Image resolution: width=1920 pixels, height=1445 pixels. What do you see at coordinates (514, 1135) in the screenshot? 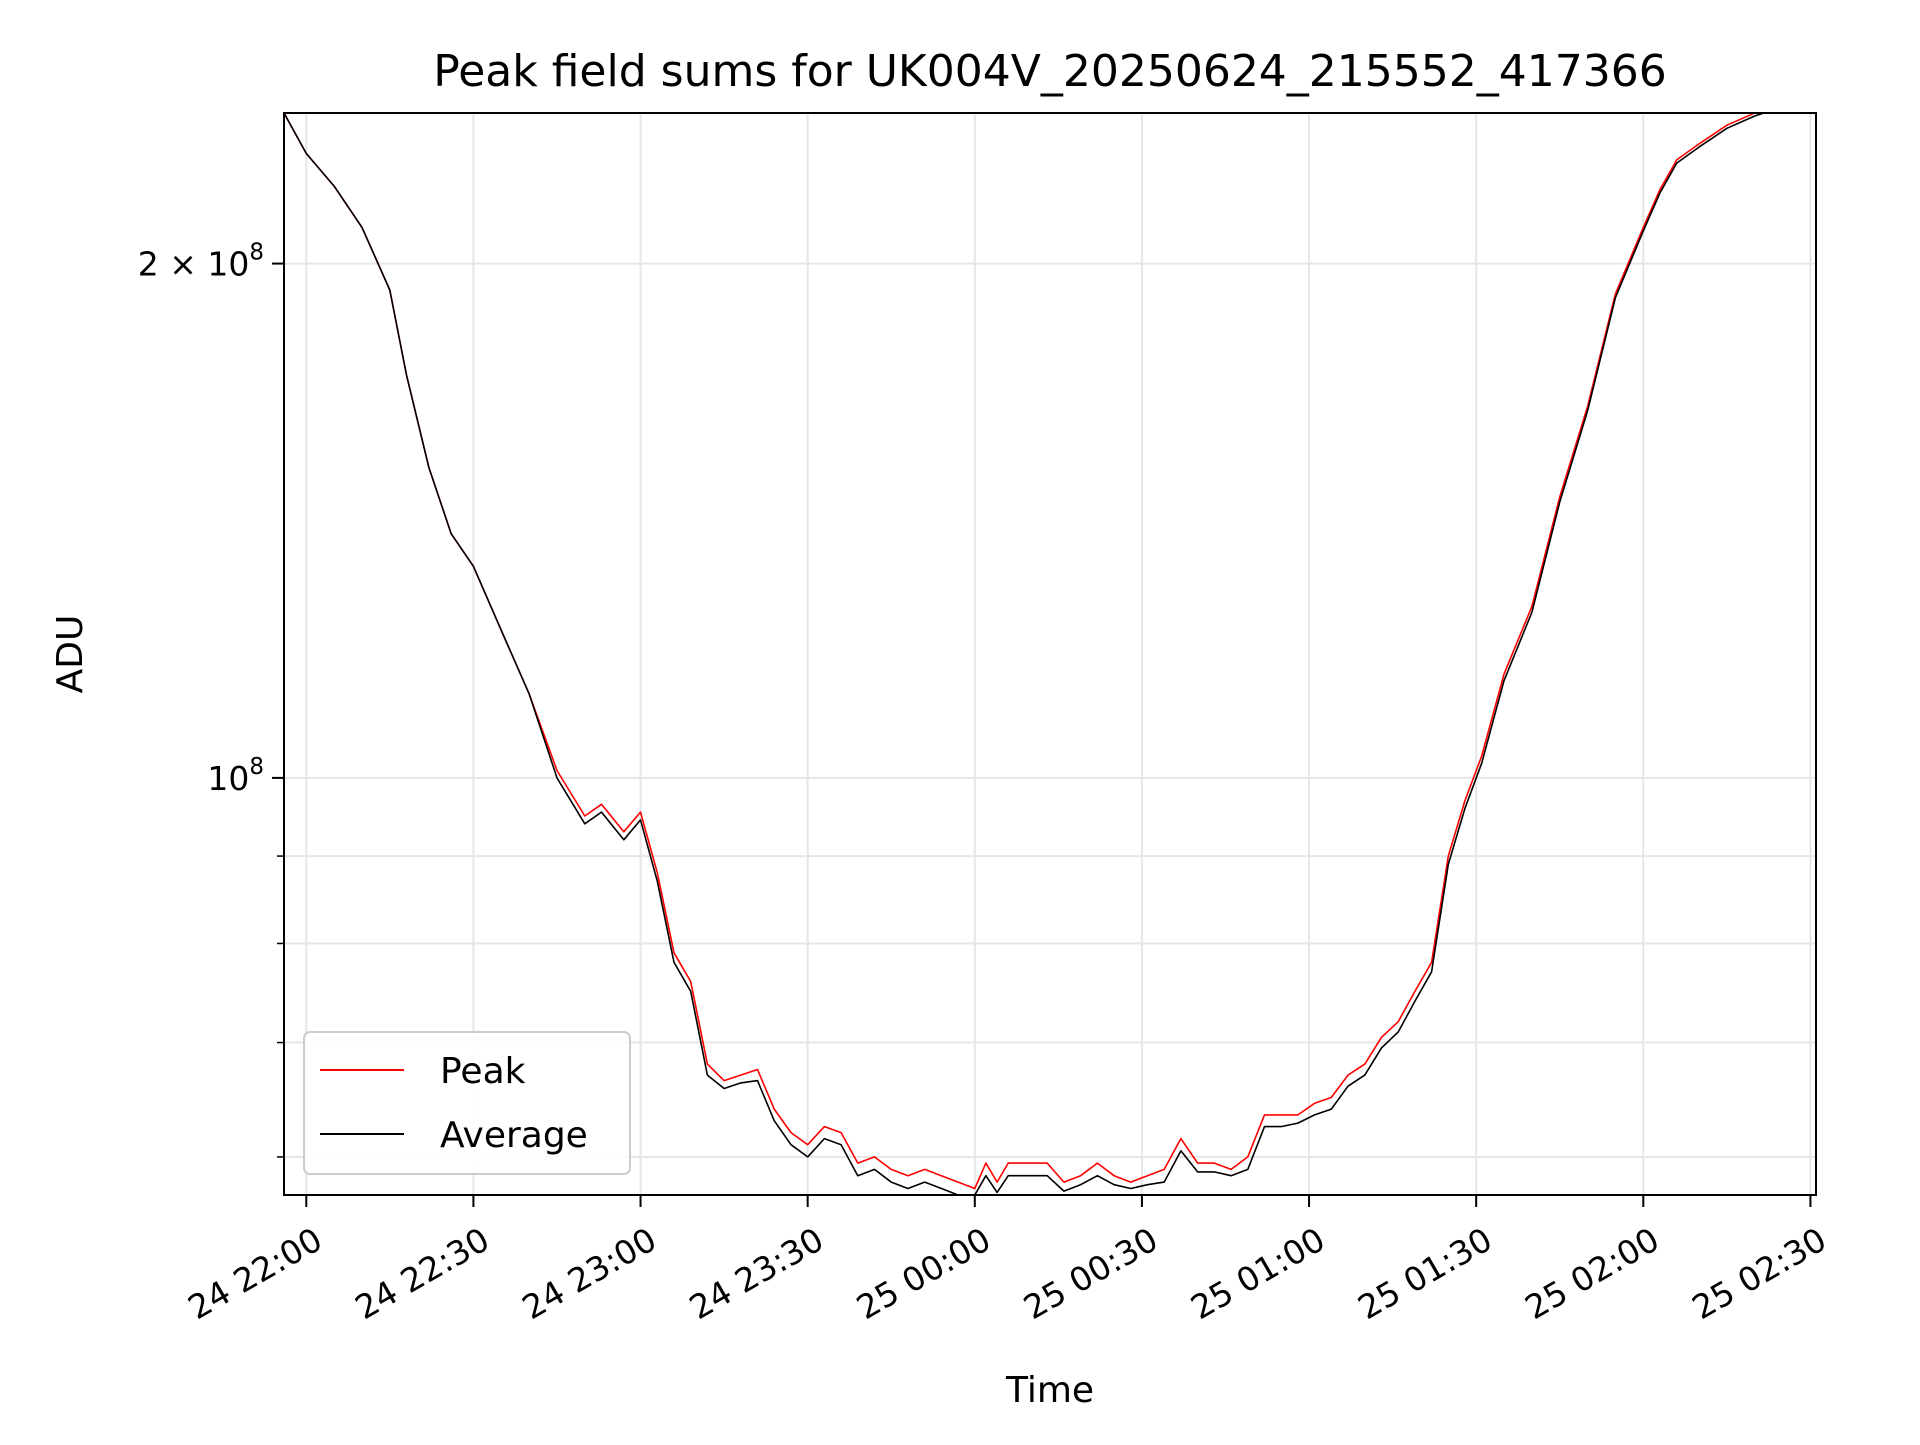
I see `legend-label-average: Average` at bounding box center [514, 1135].